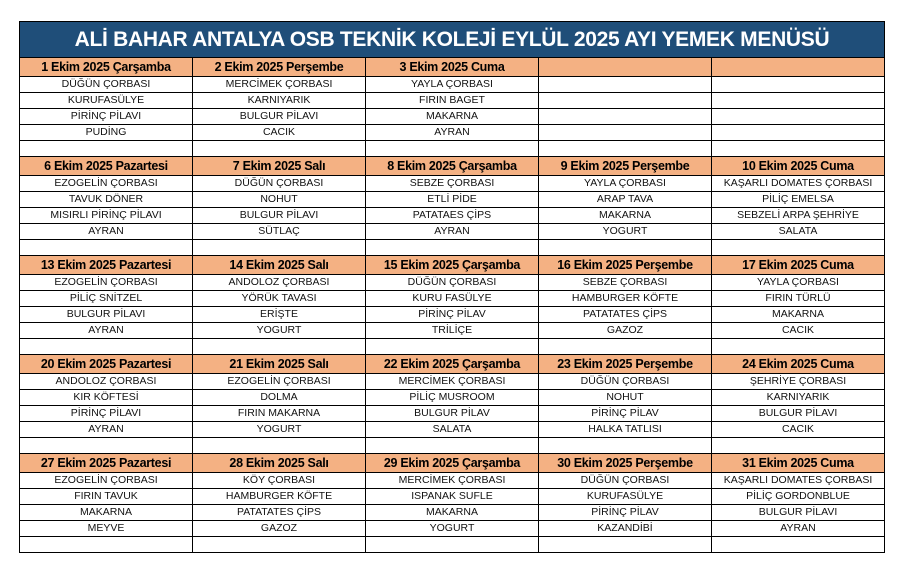 Image resolution: width=904 pixels, height=570 pixels. I want to click on menu-item: PİLİÇ GORDONBLUE, so click(798, 496).